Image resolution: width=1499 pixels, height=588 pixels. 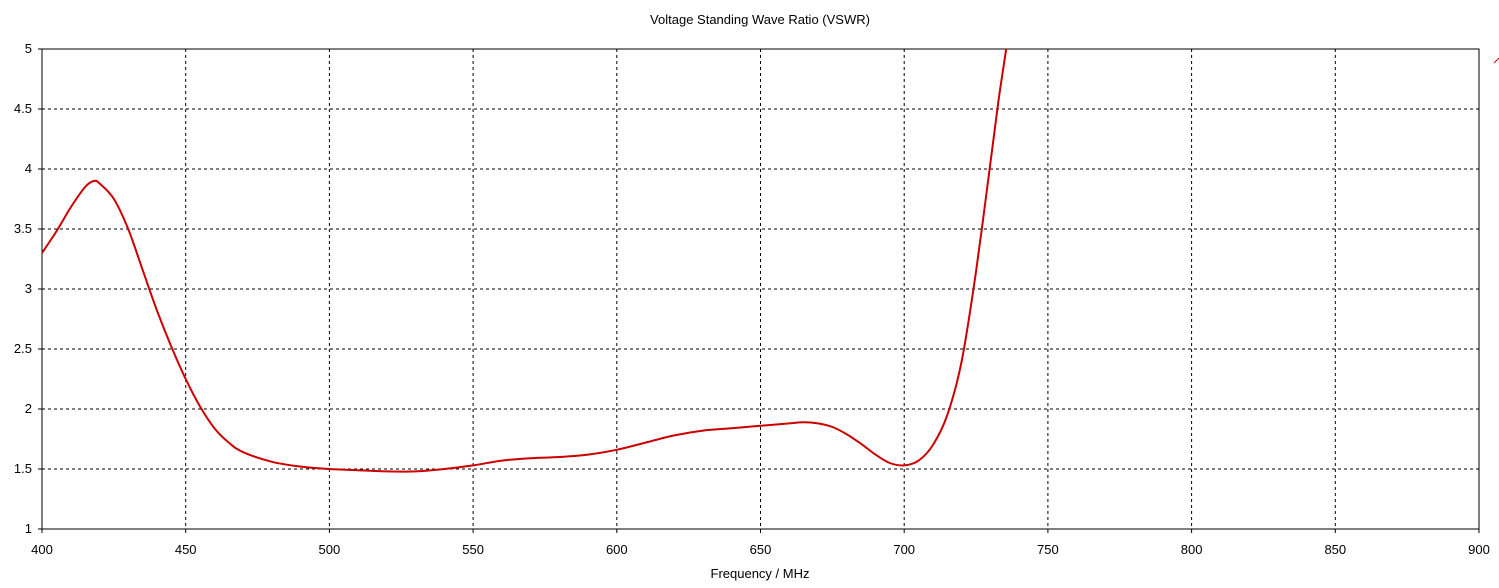 I want to click on y-tick-label: 2, so click(x=28, y=408).